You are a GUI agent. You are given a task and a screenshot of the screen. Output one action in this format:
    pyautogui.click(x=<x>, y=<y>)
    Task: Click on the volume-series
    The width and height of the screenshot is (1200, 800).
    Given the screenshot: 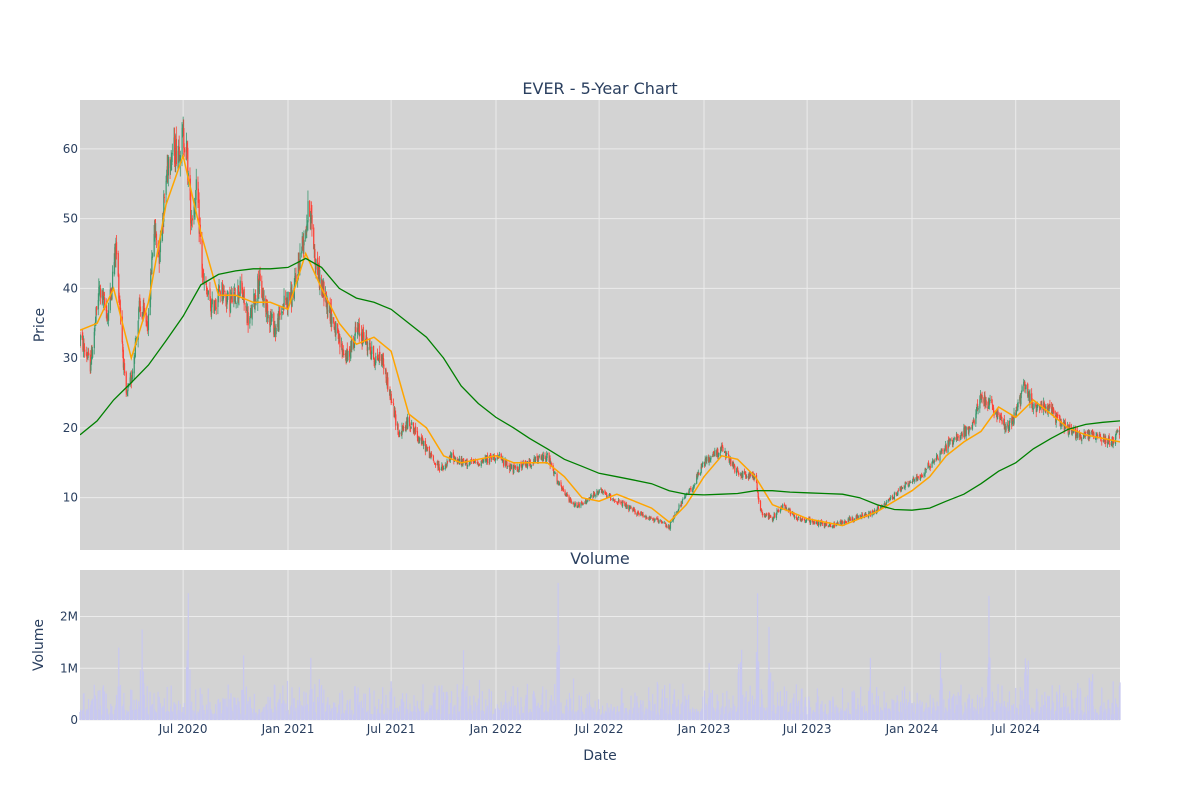 What is the action you would take?
    pyautogui.click(x=600, y=651)
    